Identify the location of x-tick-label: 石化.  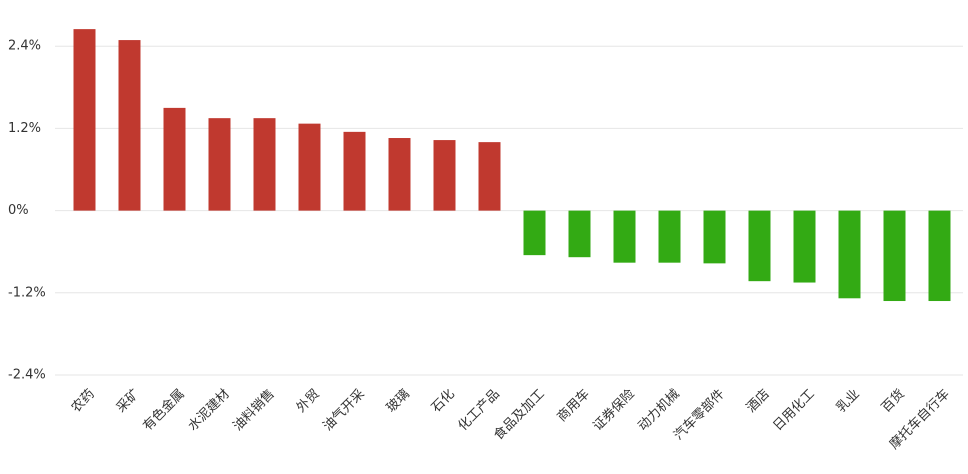
(443, 401).